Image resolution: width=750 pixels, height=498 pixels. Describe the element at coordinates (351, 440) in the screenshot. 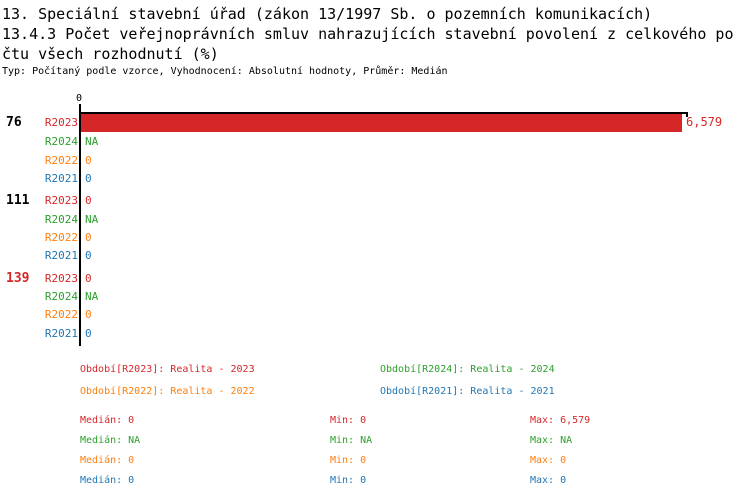

I see `stat-min-r2024: Min: NA` at that location.